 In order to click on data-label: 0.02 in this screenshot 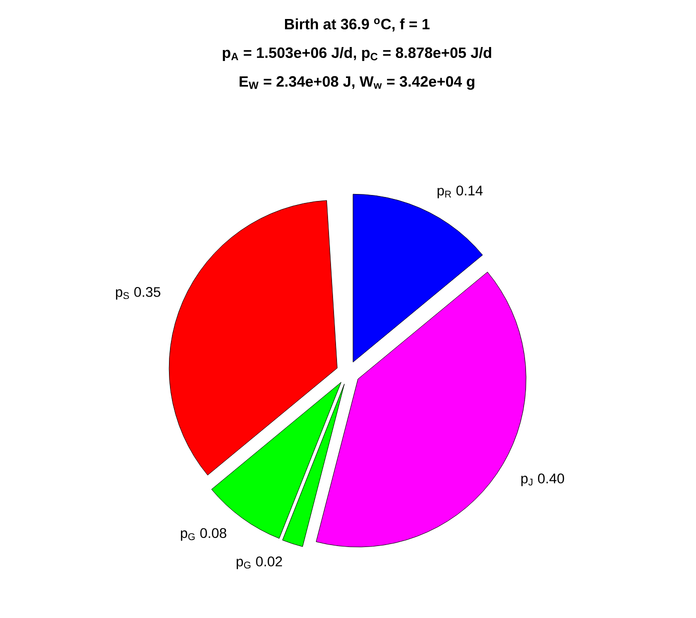, I will do `click(269, 561)`.